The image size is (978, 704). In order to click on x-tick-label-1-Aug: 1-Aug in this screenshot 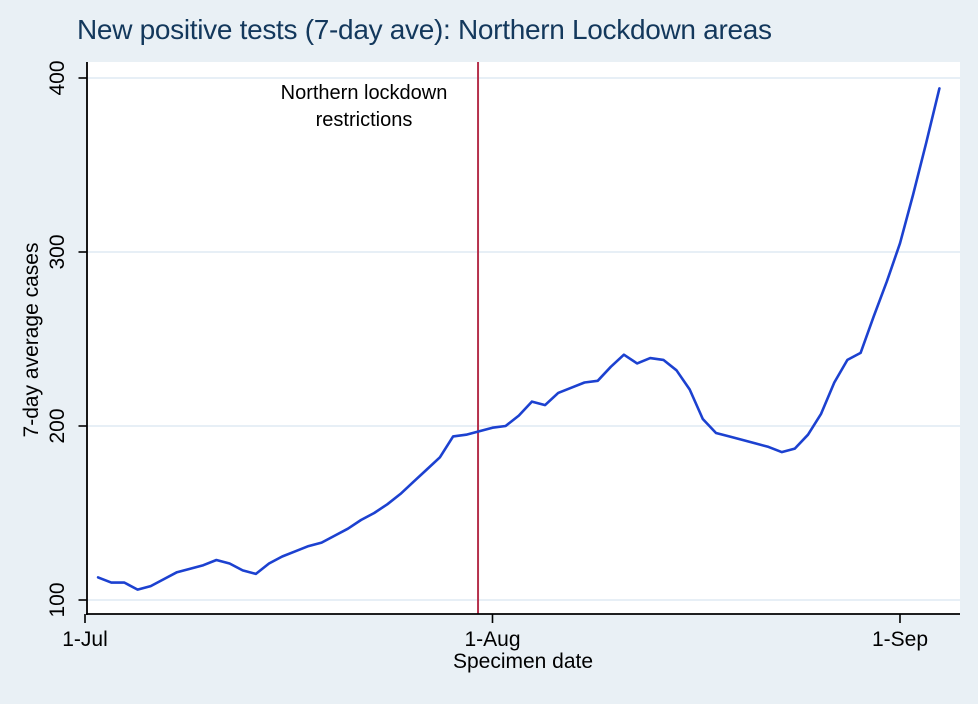, I will do `click(492, 639)`.